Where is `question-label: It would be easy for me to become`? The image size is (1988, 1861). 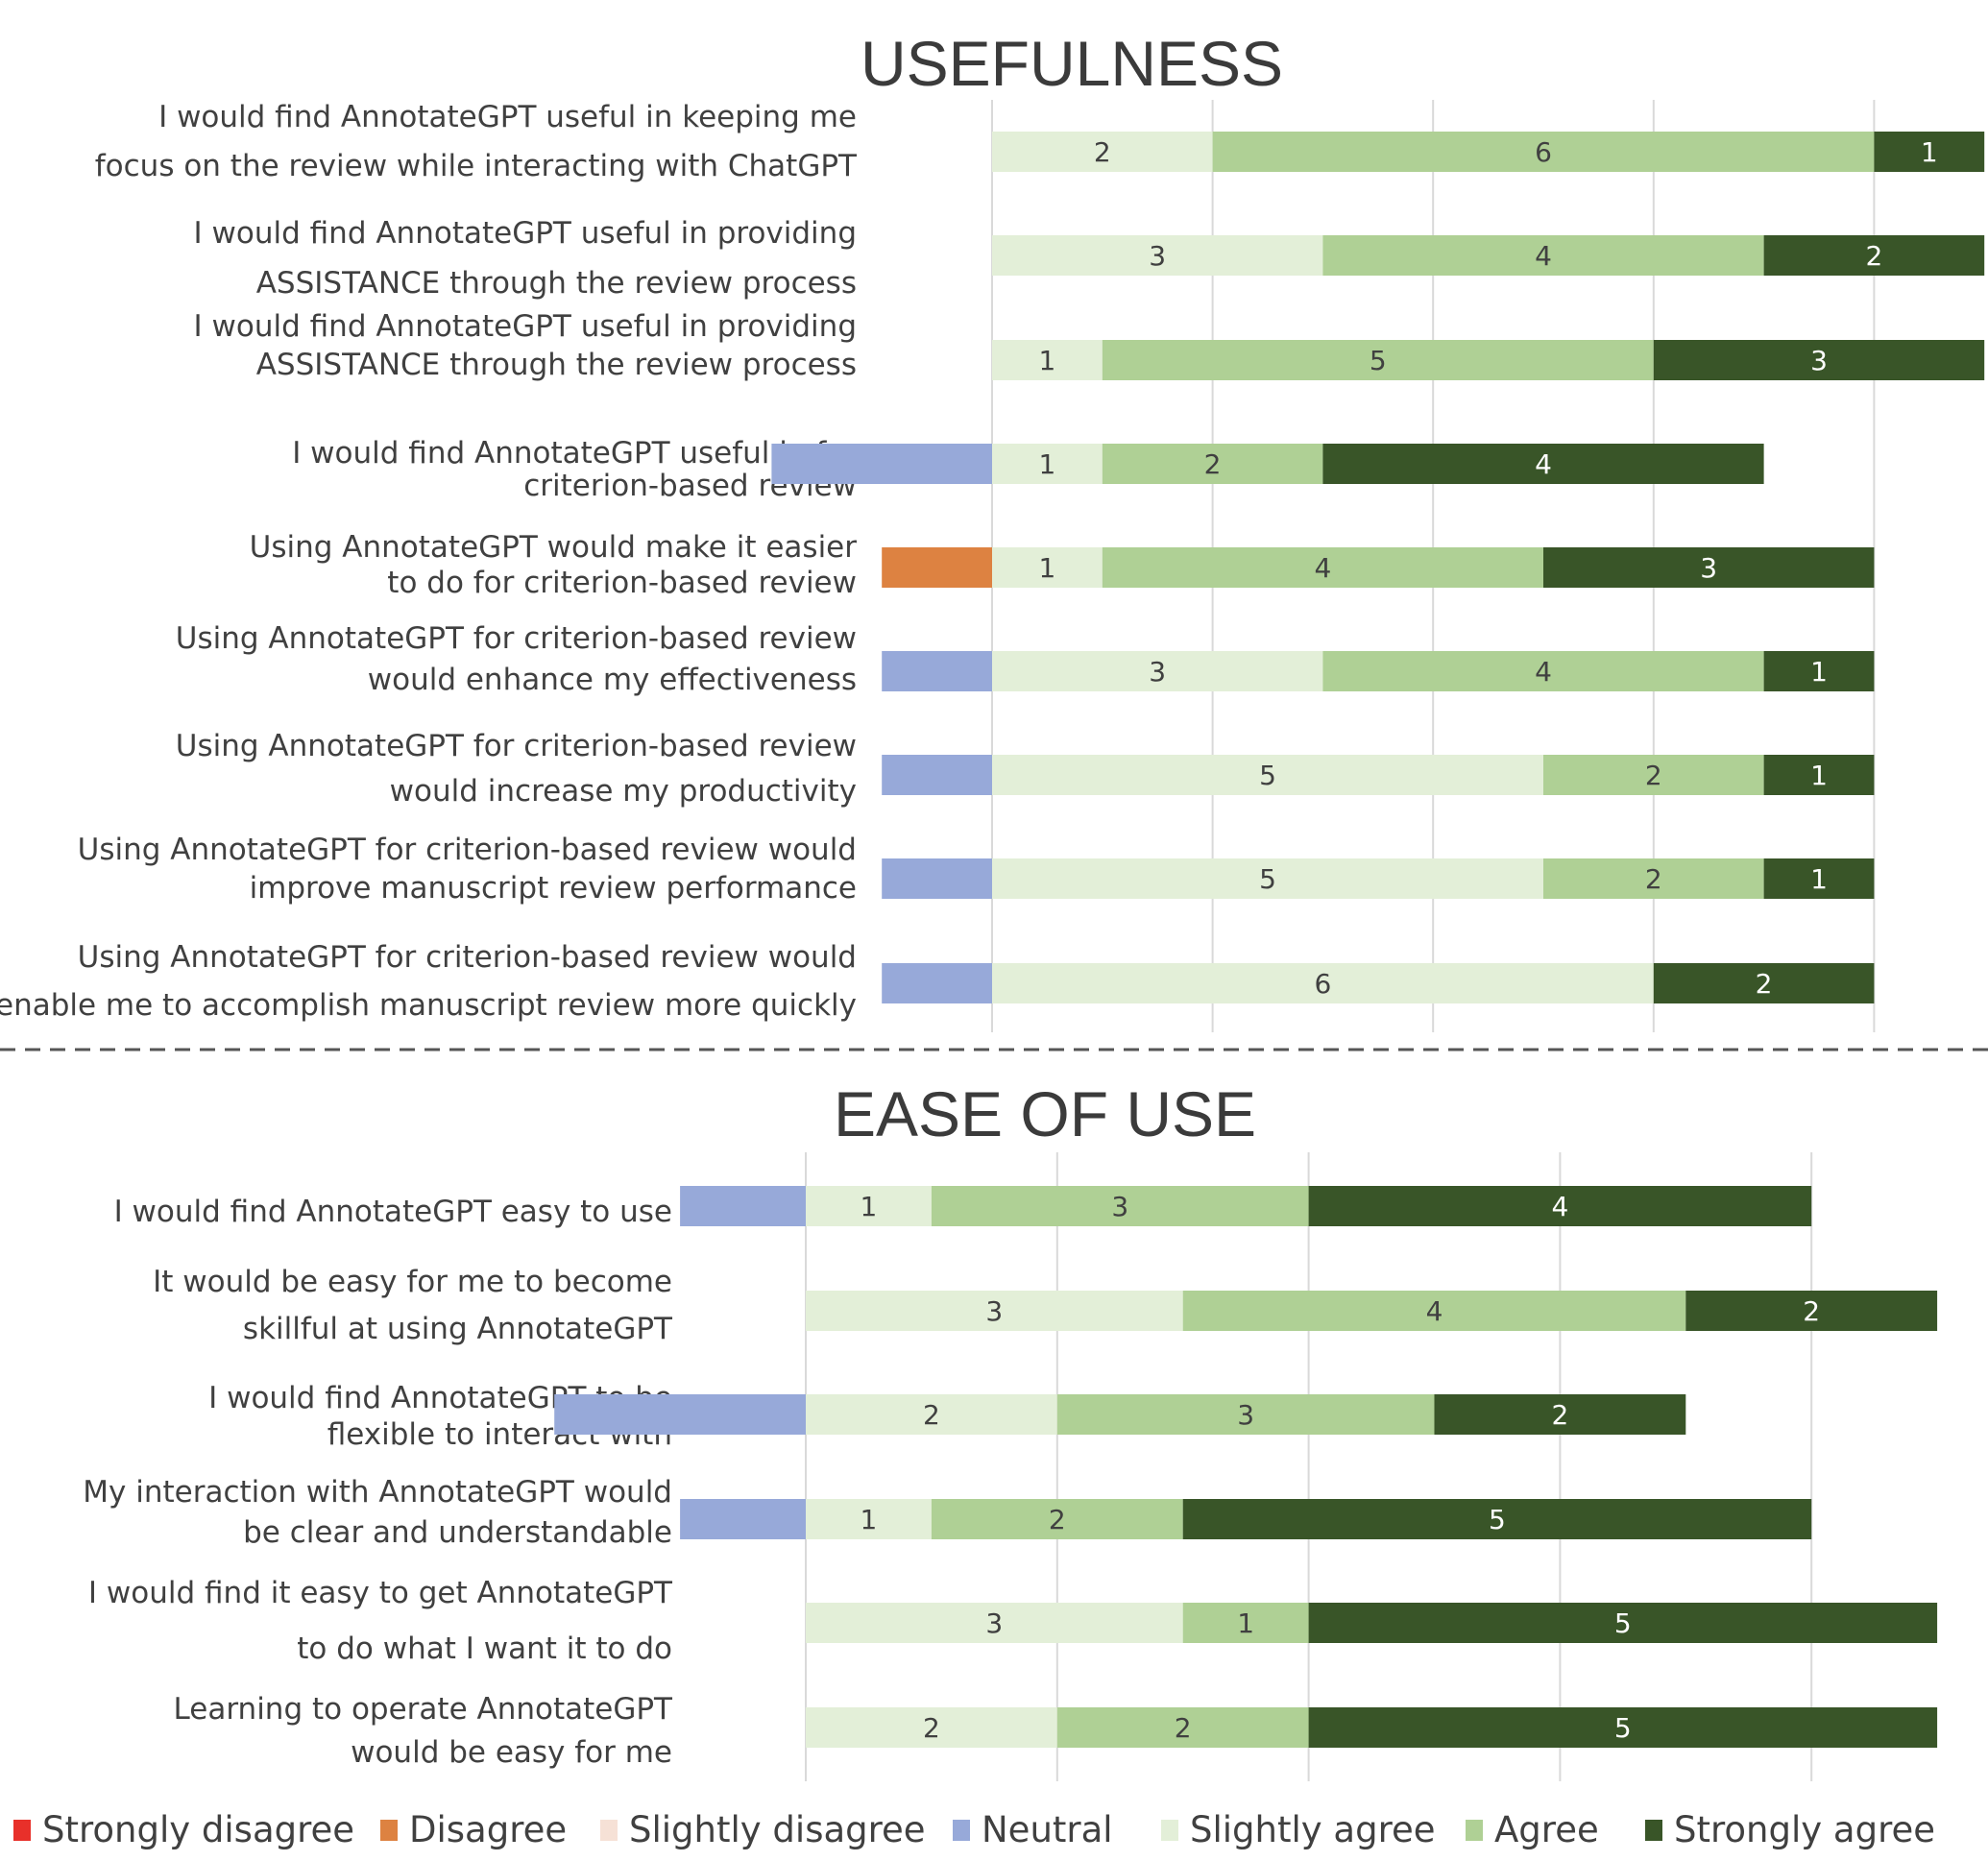 question-label: It would be easy for me to become is located at coordinates (412, 1282).